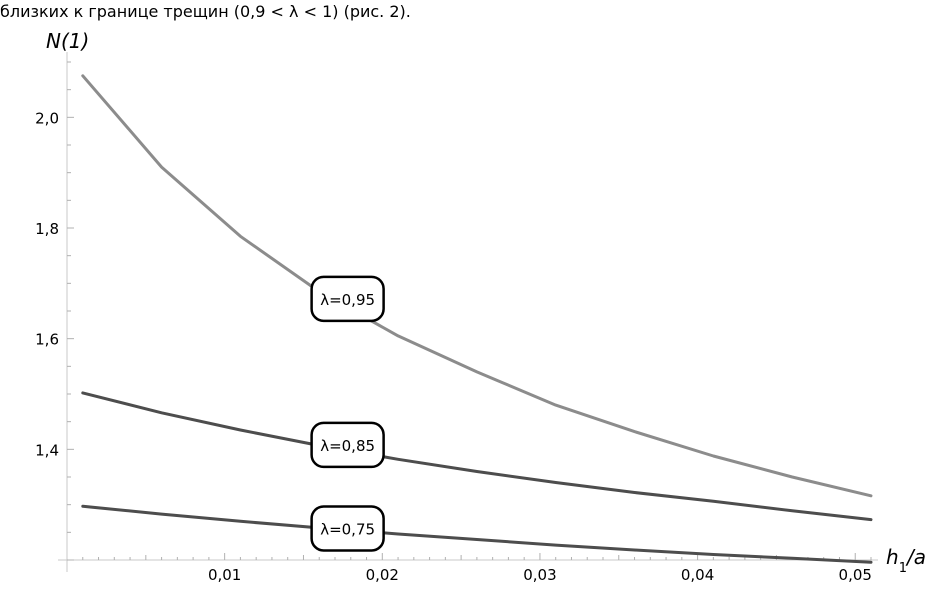  Describe the element at coordinates (47, 118) in the screenshot. I see `y-tick-label: 2,0` at that location.